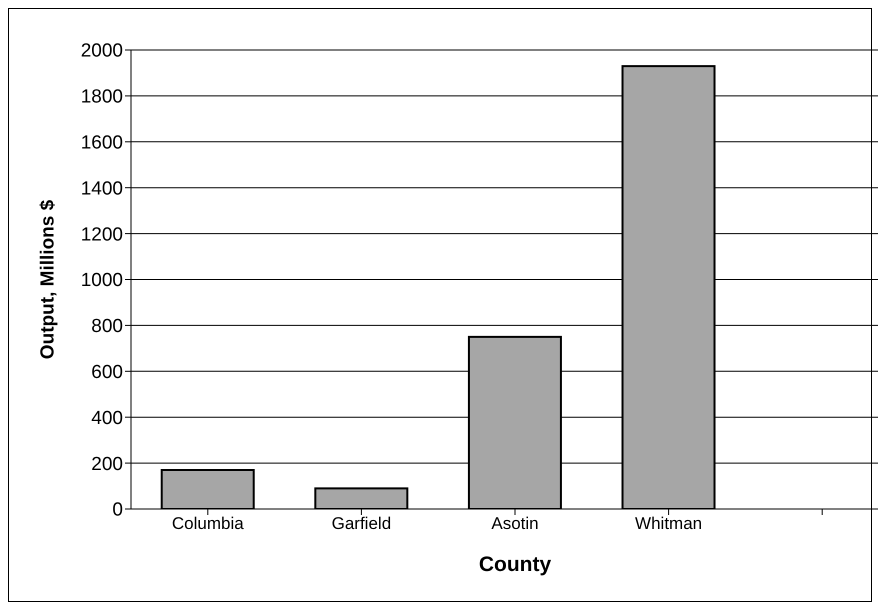 This screenshot has width=878, height=608. Describe the element at coordinates (101, 51) in the screenshot. I see `y-tick-label: 2000` at that location.